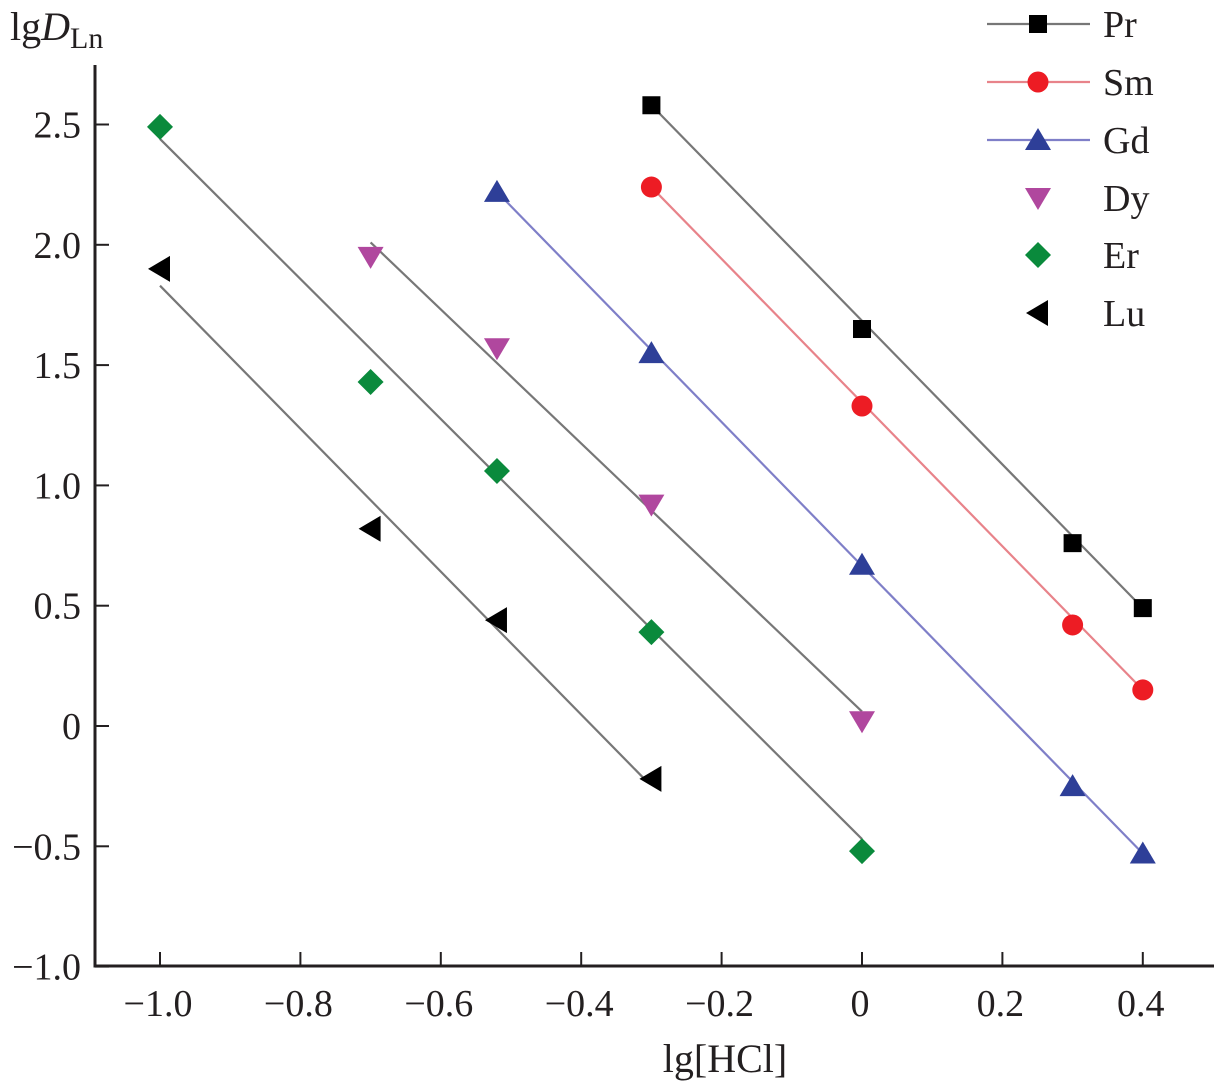  Describe the element at coordinates (1085, 314) in the screenshot. I see `legend-item-lu: Lu` at that location.